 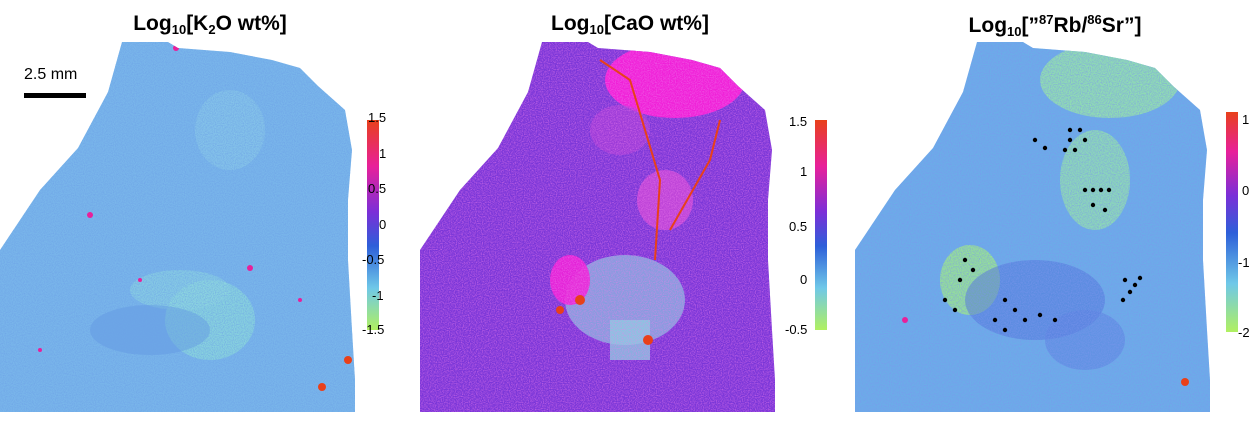 What do you see at coordinates (378, 295) in the screenshot?
I see `k2o-tick: -1` at bounding box center [378, 295].